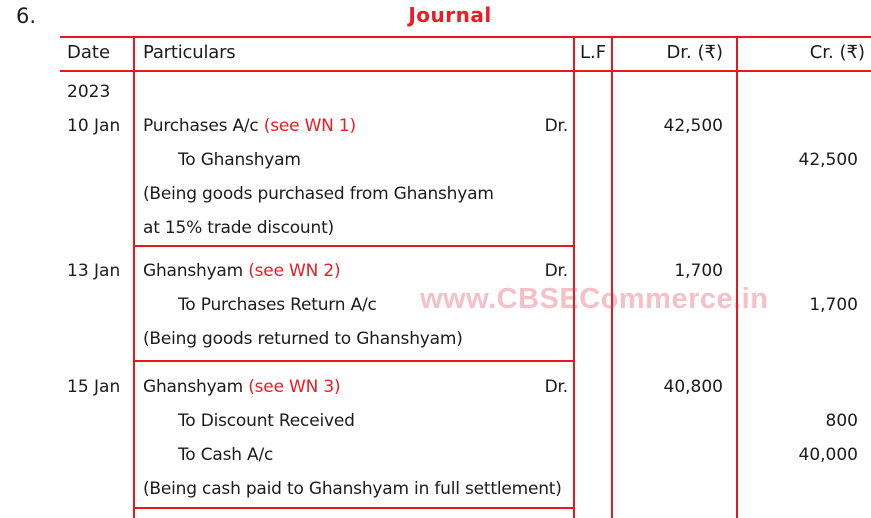 The image size is (871, 518). What do you see at coordinates (804, 304) in the screenshot?
I see `cr-amount-cell: 1,700` at bounding box center [804, 304].